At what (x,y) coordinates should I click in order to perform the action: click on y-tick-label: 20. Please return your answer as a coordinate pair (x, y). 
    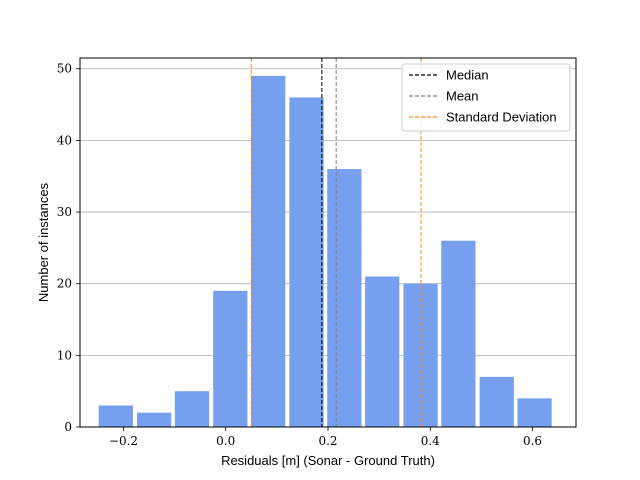
    Looking at the image, I should click on (64, 284).